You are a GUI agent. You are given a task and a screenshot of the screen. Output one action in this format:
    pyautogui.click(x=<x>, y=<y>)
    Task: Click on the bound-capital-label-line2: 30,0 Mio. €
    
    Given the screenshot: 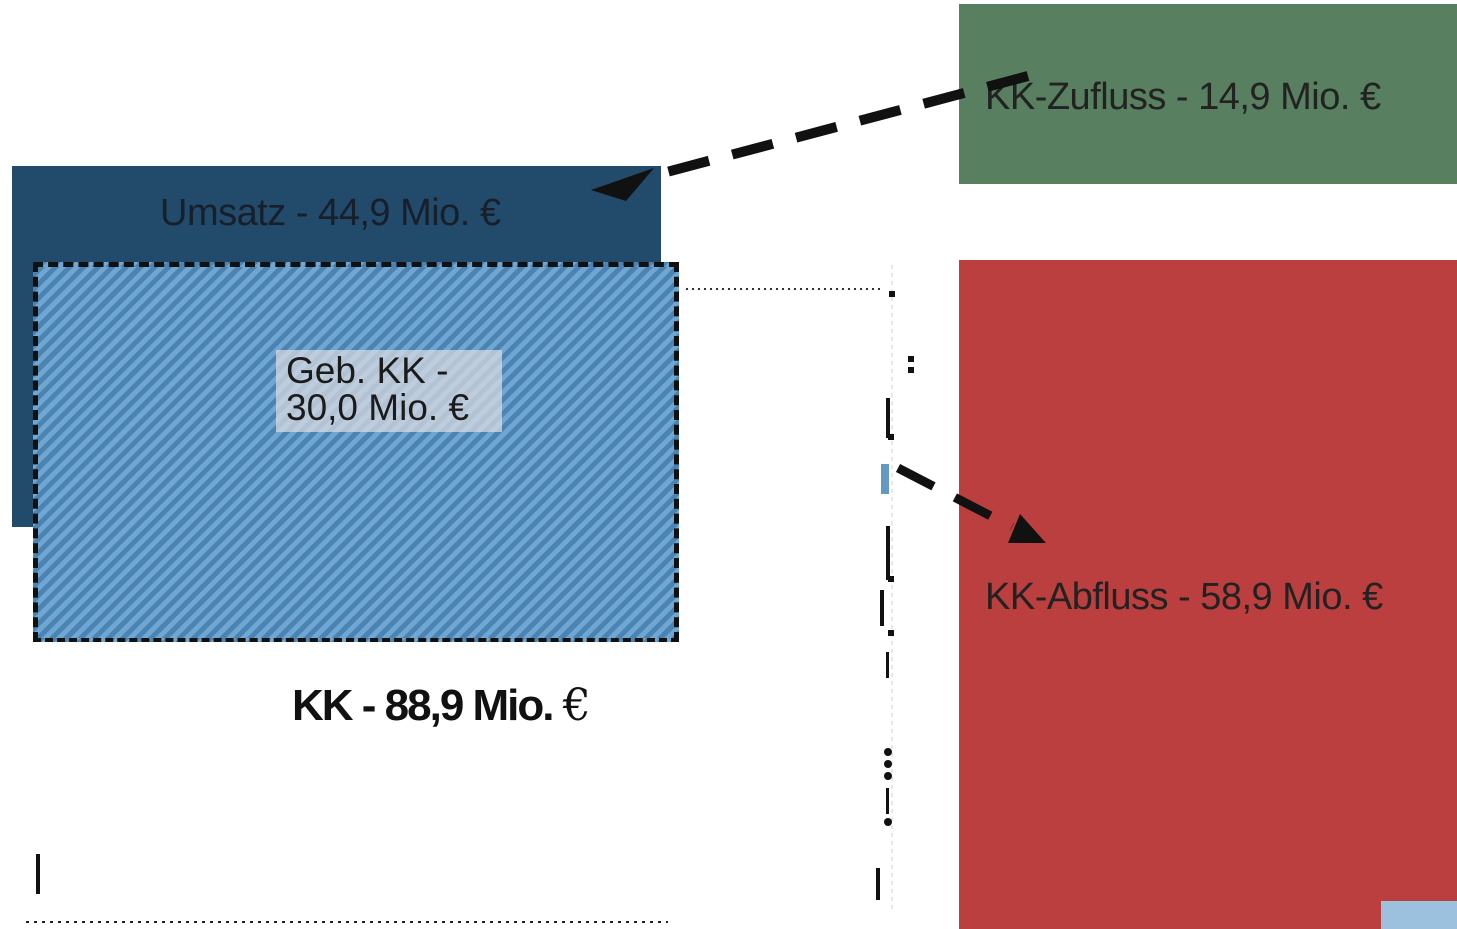 What is the action you would take?
    pyautogui.click(x=378, y=407)
    